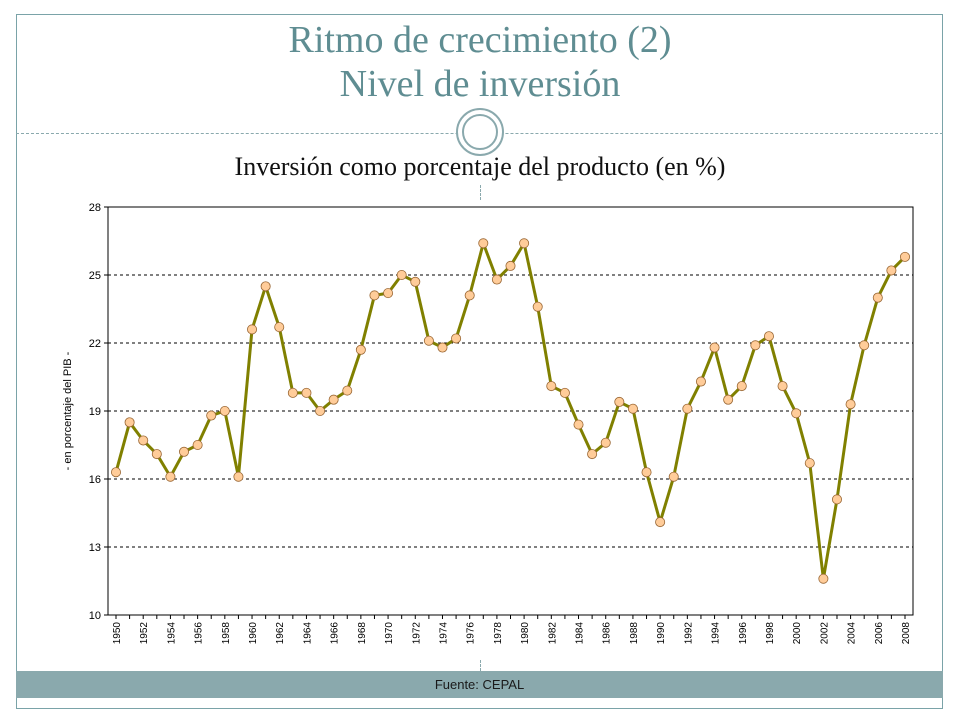  What do you see at coordinates (199, 633) in the screenshot?
I see `x-tick-label: 1956` at bounding box center [199, 633].